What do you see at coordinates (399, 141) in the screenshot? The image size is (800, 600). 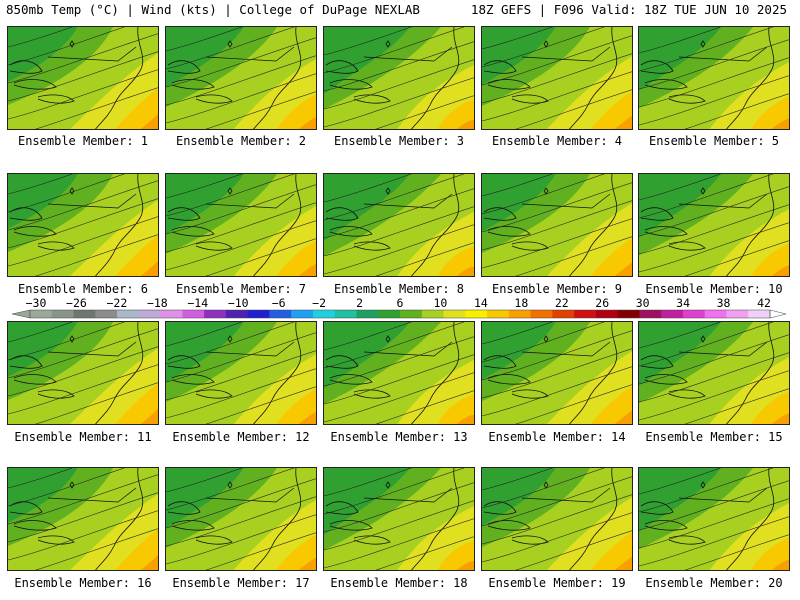 I see `ensemble-member-label: Ensemble Member: 3` at bounding box center [399, 141].